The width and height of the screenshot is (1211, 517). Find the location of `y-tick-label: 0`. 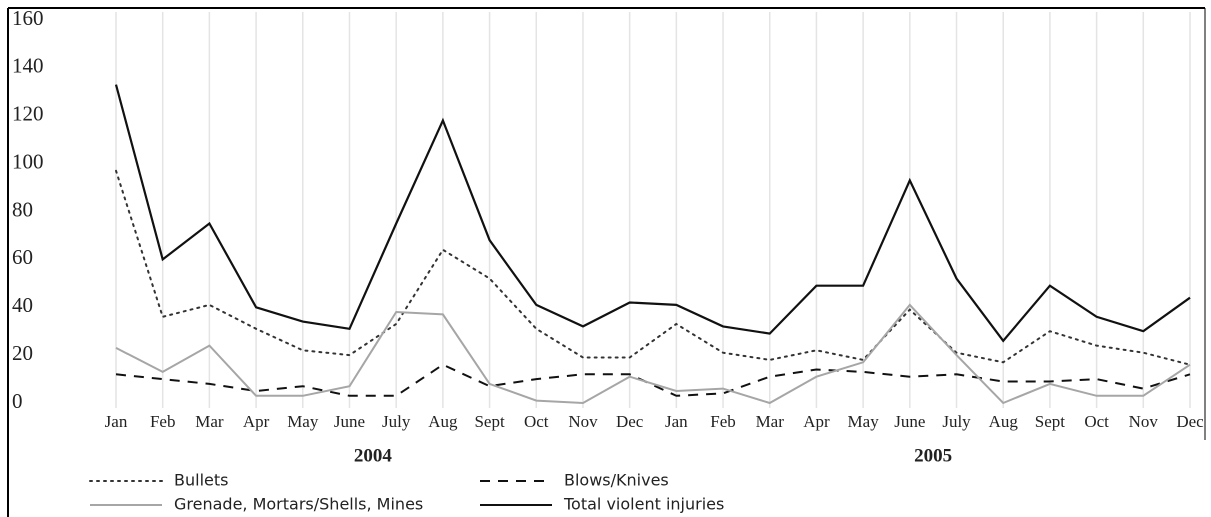

y-tick-label: 0 is located at coordinates (17, 401).